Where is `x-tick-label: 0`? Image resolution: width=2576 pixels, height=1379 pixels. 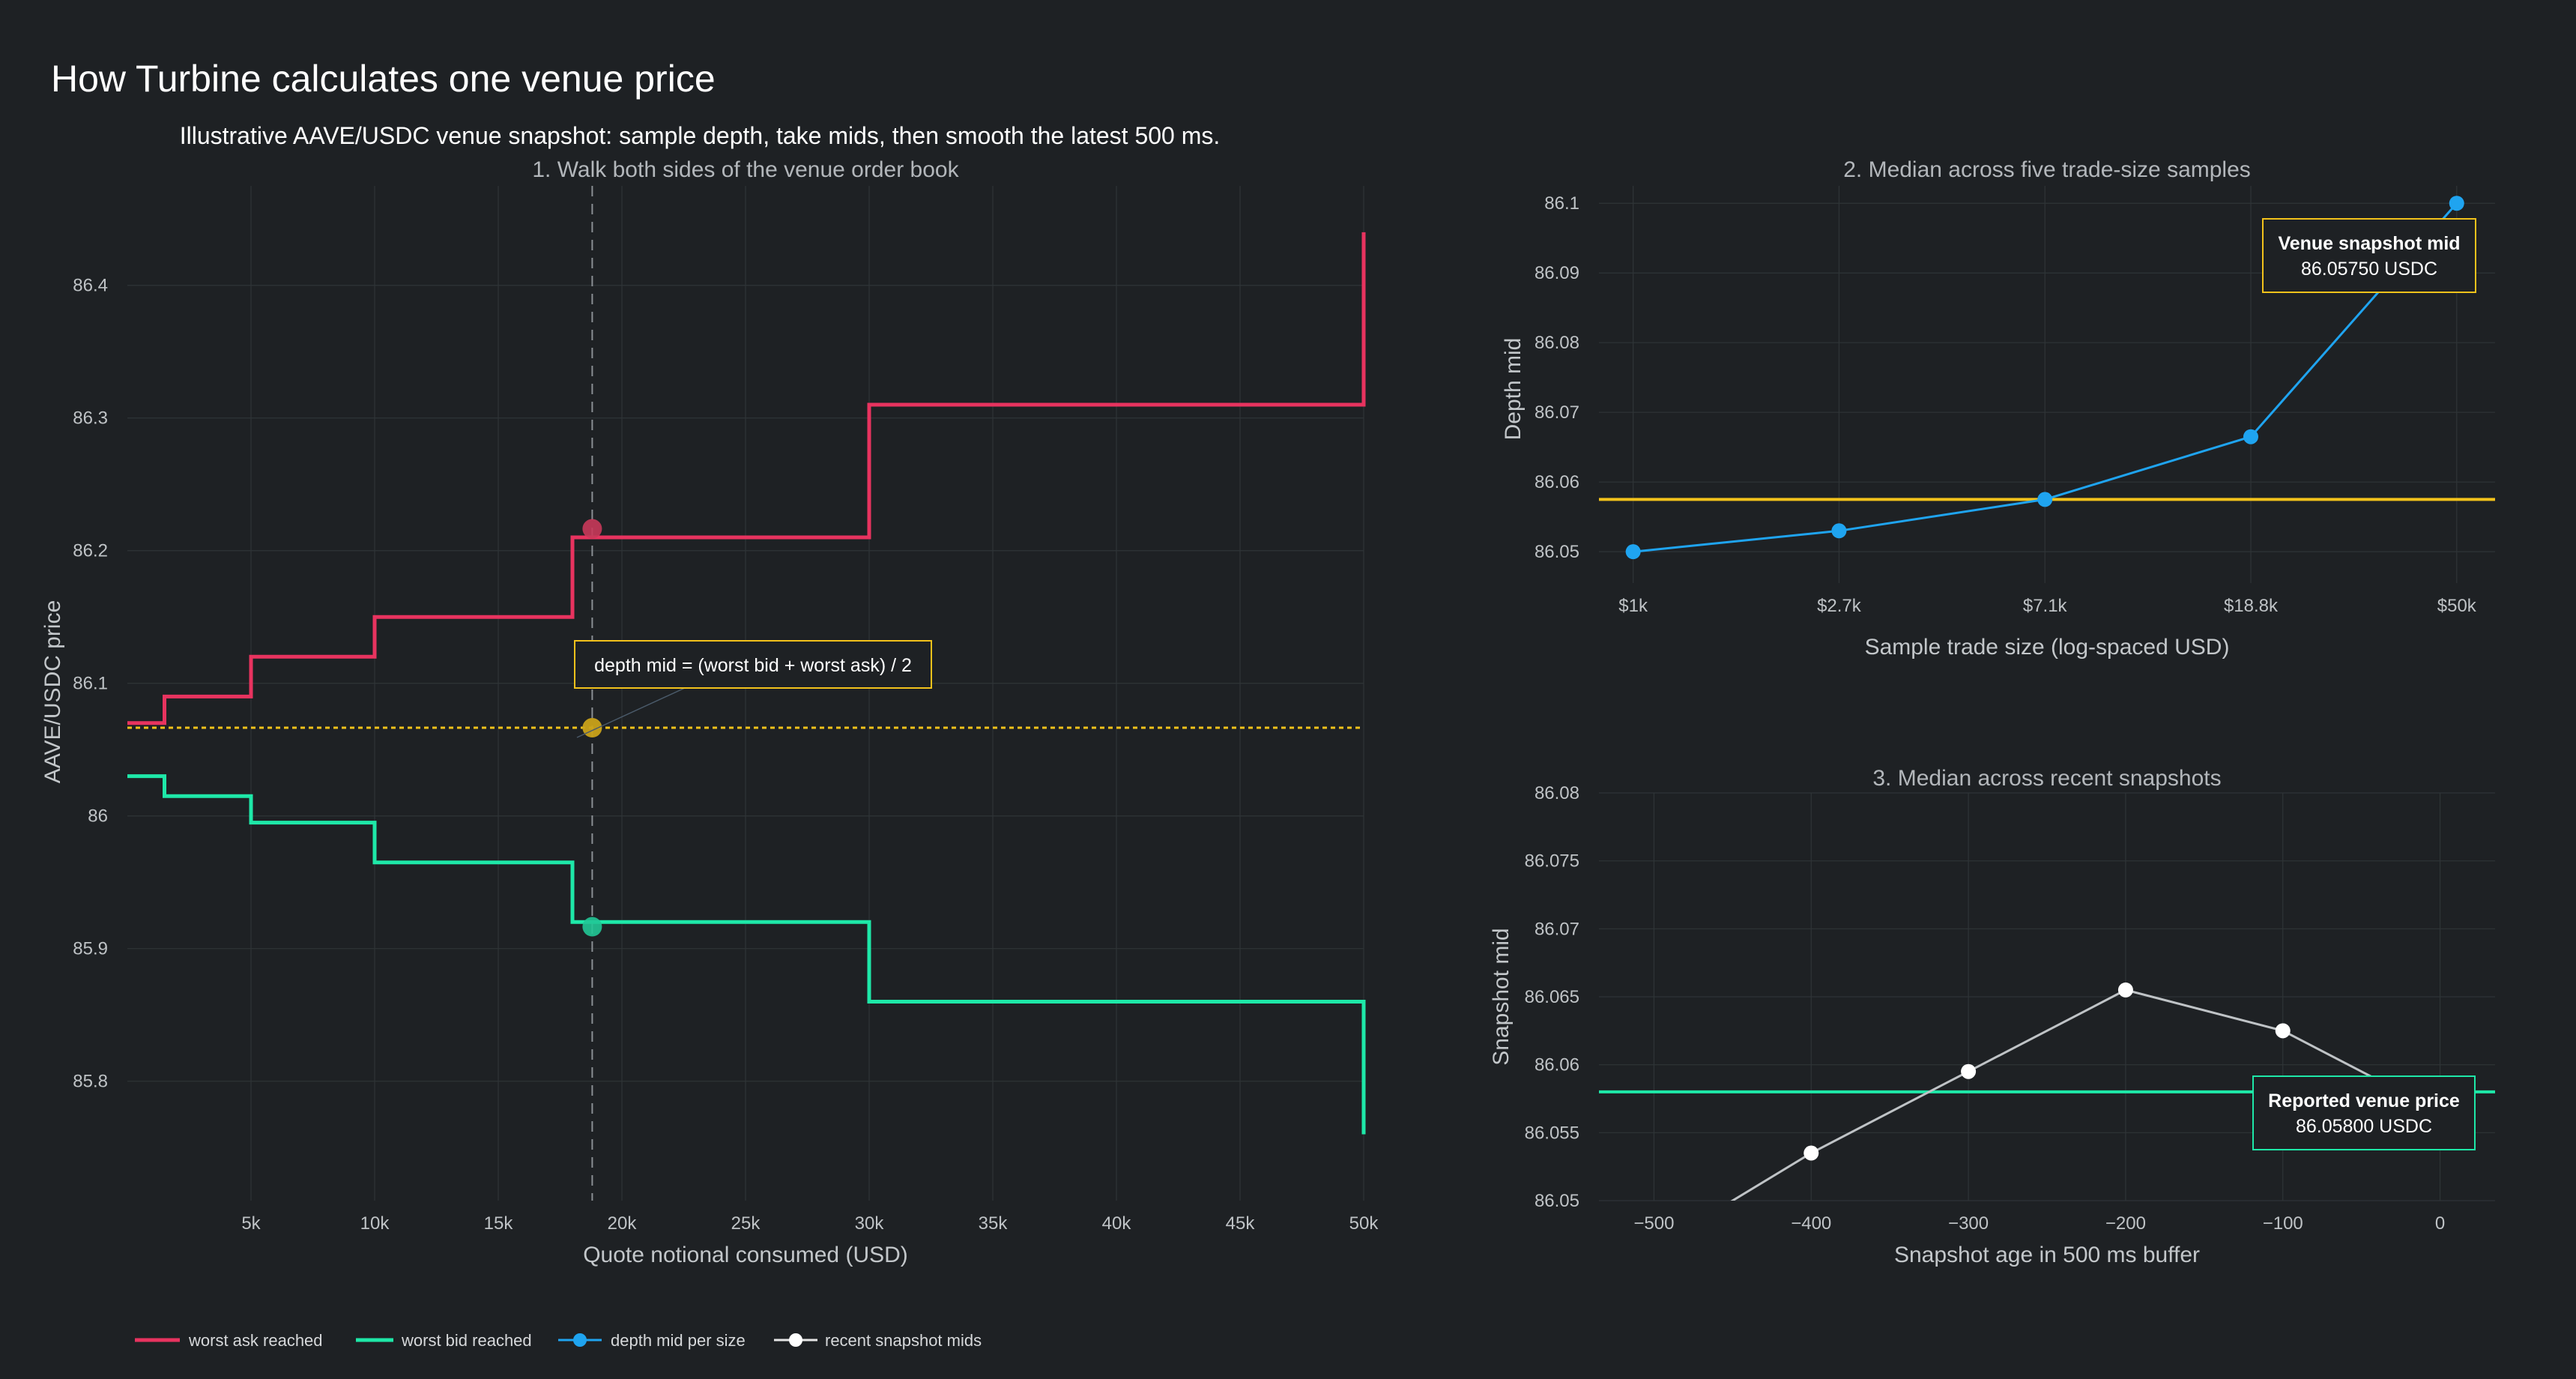
x-tick-label: 0 is located at coordinates (2440, 1223).